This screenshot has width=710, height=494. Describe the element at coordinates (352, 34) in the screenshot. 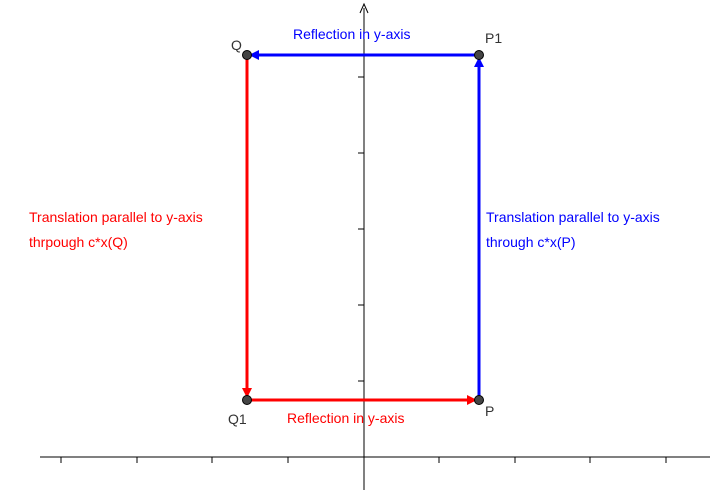

I see `label-top-reflection: Reflection in y-axis` at that location.